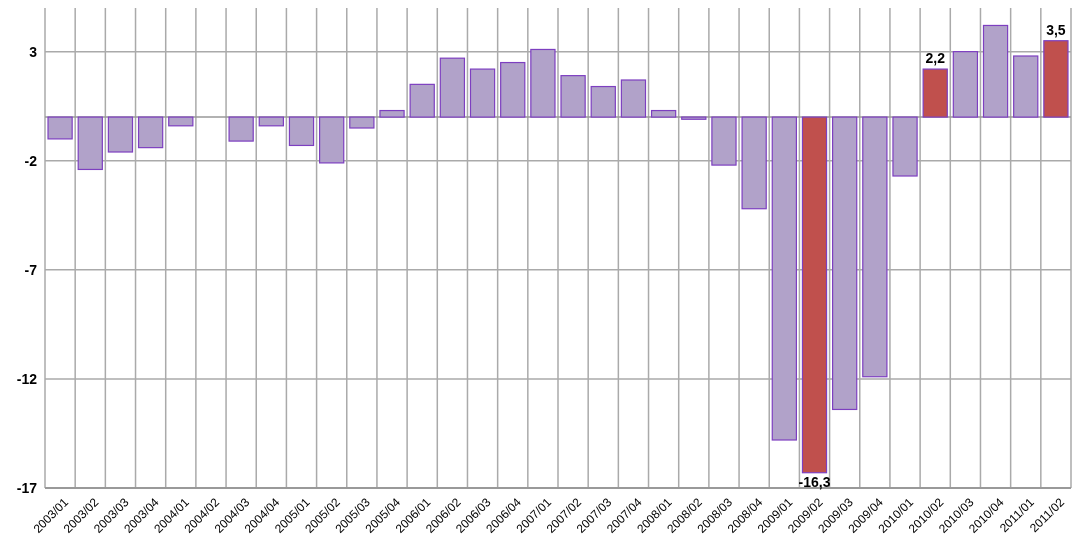 The width and height of the screenshot is (1075, 555). I want to click on data-label: -16,3, so click(814, 481).